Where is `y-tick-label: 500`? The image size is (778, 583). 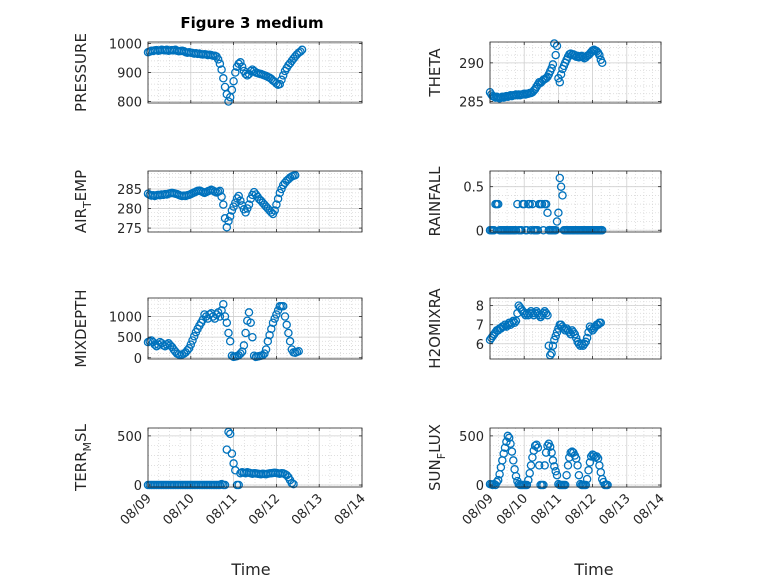
y-tick-label: 500 is located at coordinates (129, 338).